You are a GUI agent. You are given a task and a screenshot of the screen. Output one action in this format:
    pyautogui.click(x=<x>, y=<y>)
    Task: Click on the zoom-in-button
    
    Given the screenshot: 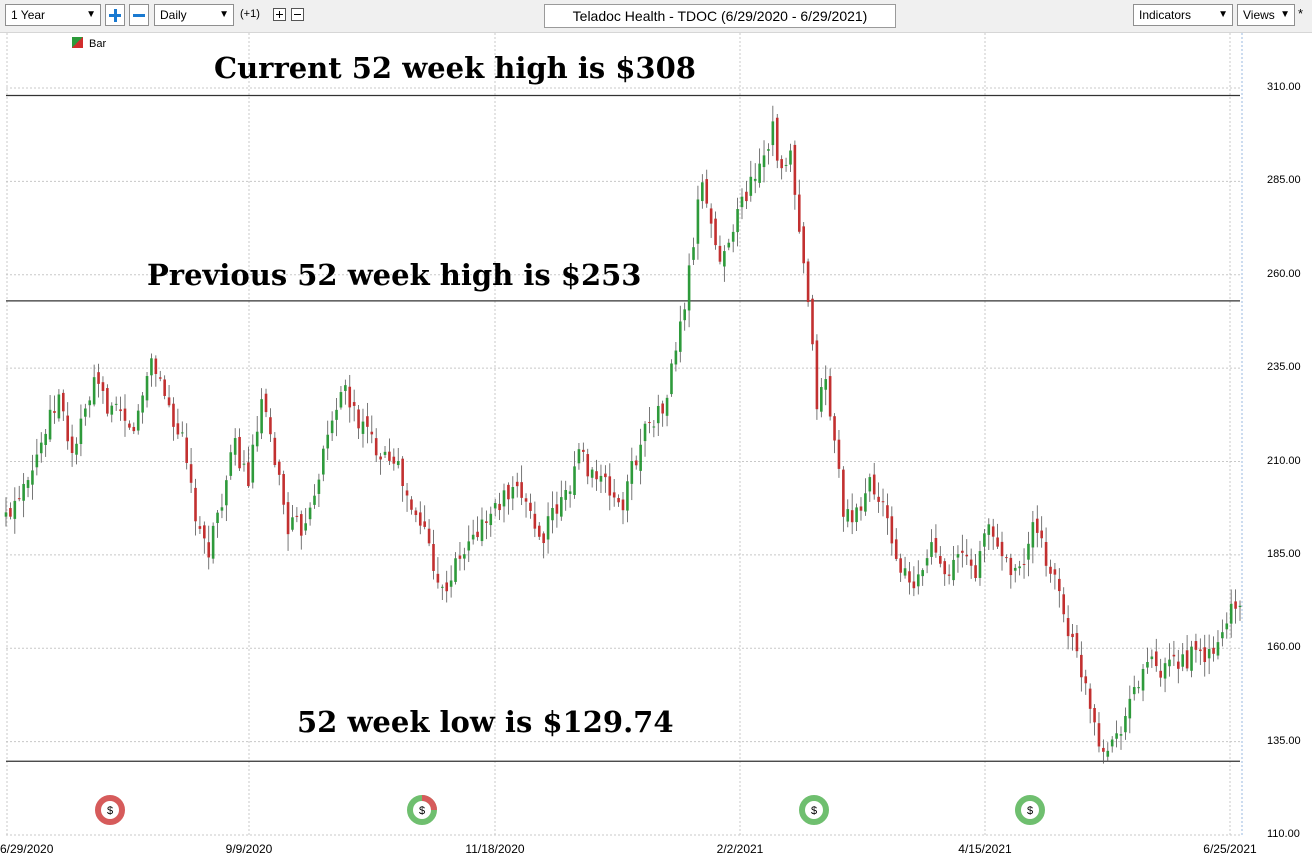 What is the action you would take?
    pyautogui.click(x=115, y=15)
    